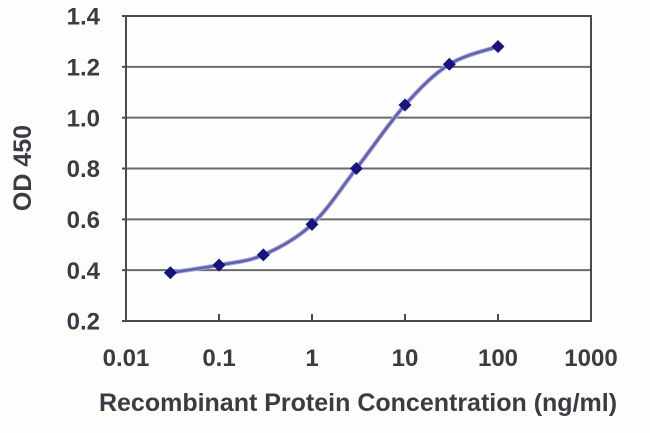 The width and height of the screenshot is (650, 433). What do you see at coordinates (405, 358) in the screenshot?
I see `x-tick-label: 10` at bounding box center [405, 358].